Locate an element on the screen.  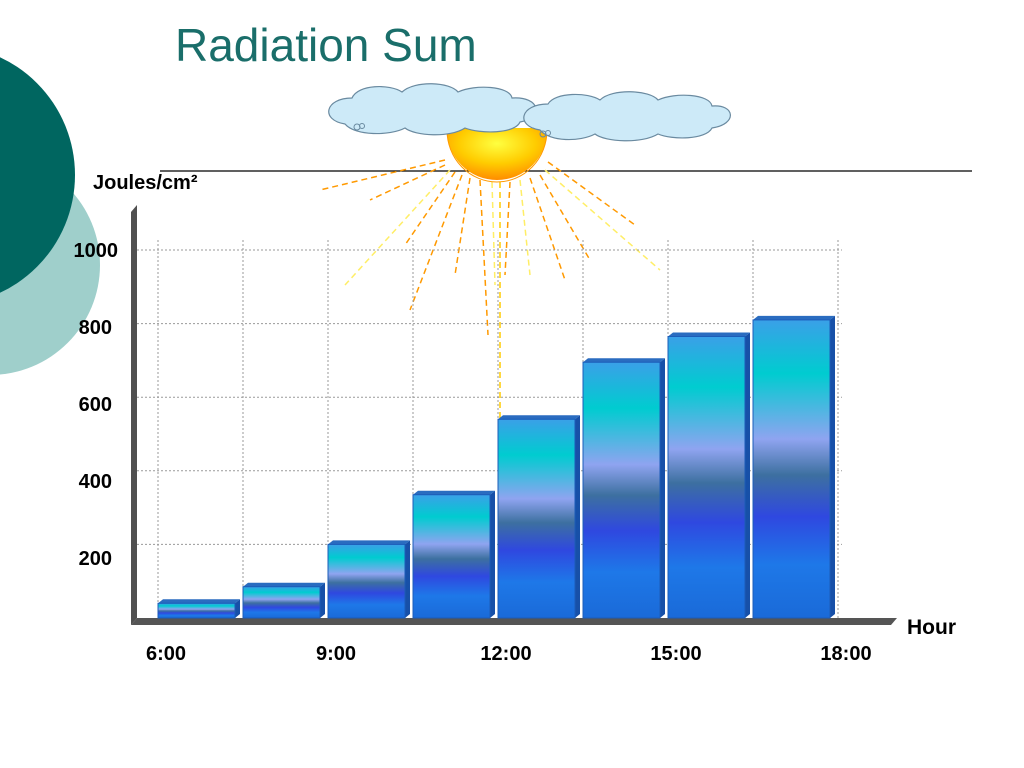
y-tick-label: 1000 is located at coordinates (96, 251).